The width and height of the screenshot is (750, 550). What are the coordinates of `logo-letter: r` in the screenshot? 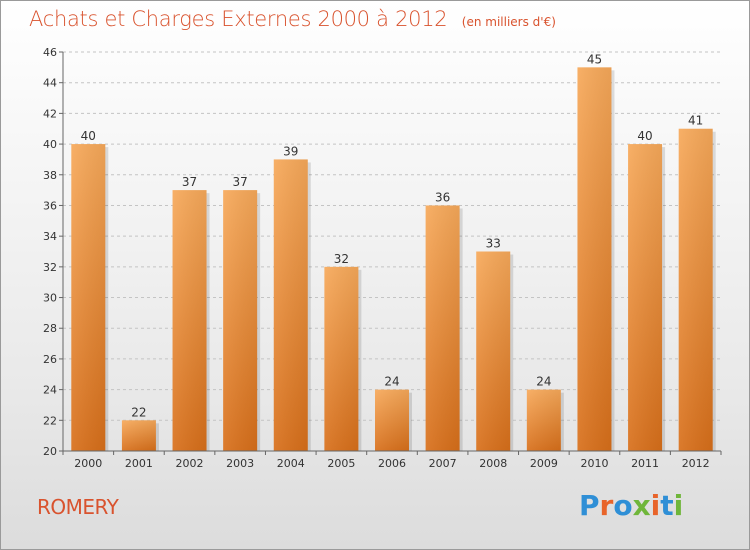 It's located at (606, 505).